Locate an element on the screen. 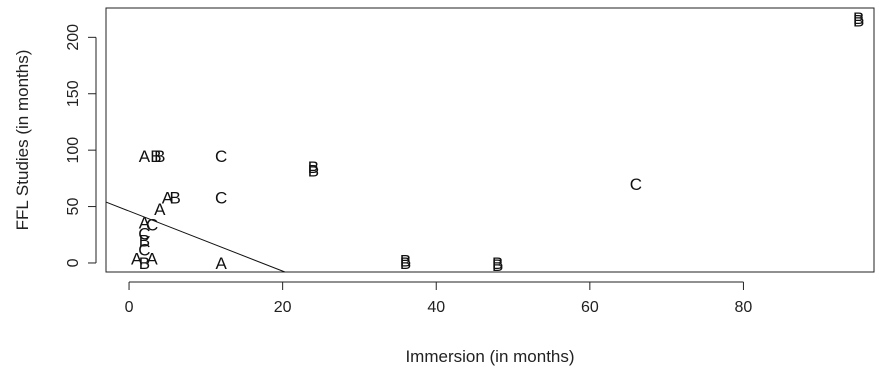 The image size is (887, 381). x-tick-label: 40 is located at coordinates (436, 307).